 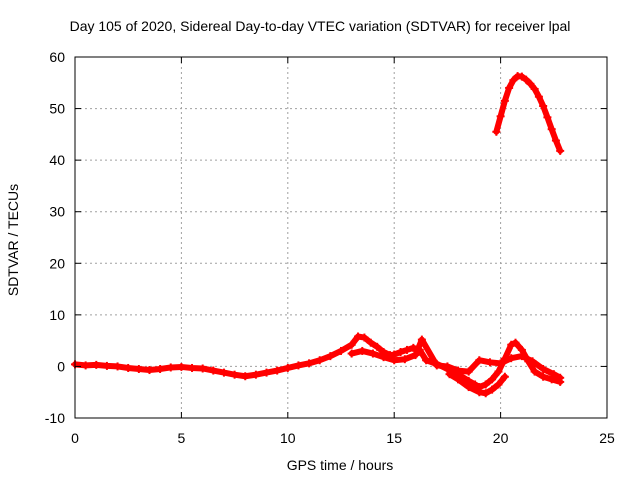 What do you see at coordinates (55, 418) in the screenshot?
I see `y-tick-label: -10` at bounding box center [55, 418].